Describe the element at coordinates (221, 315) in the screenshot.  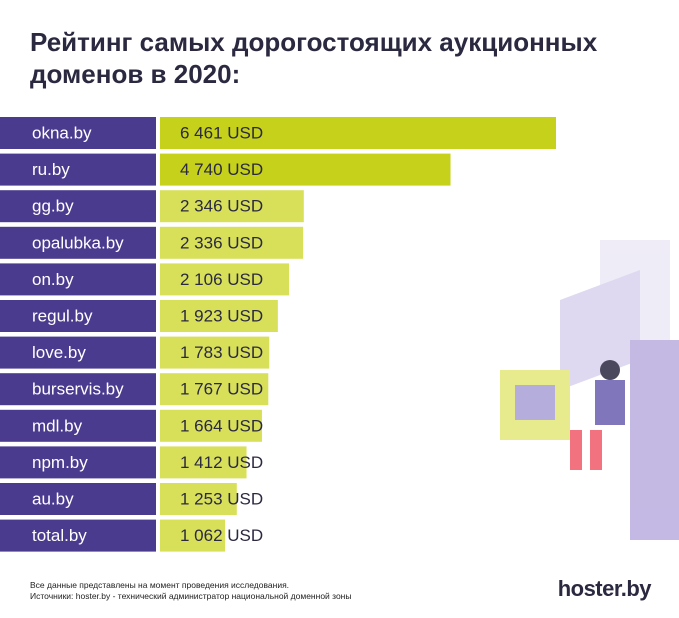
I see `value-label: 1 923 USD` at that location.